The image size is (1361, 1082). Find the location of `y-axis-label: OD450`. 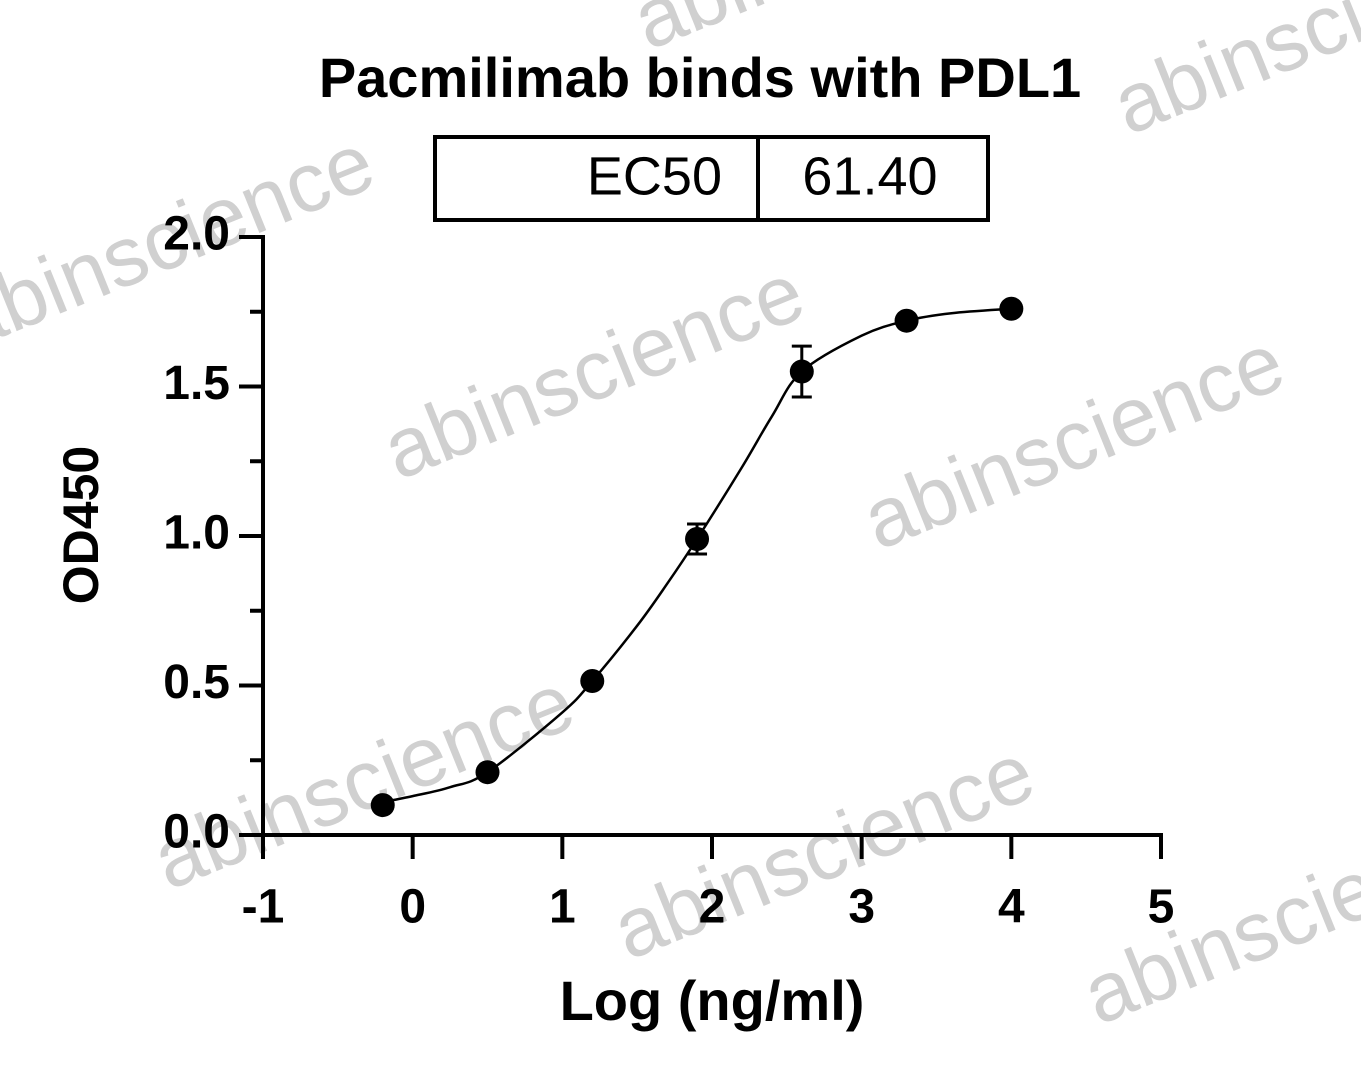

y-axis-label: OD450 is located at coordinates (81, 525).